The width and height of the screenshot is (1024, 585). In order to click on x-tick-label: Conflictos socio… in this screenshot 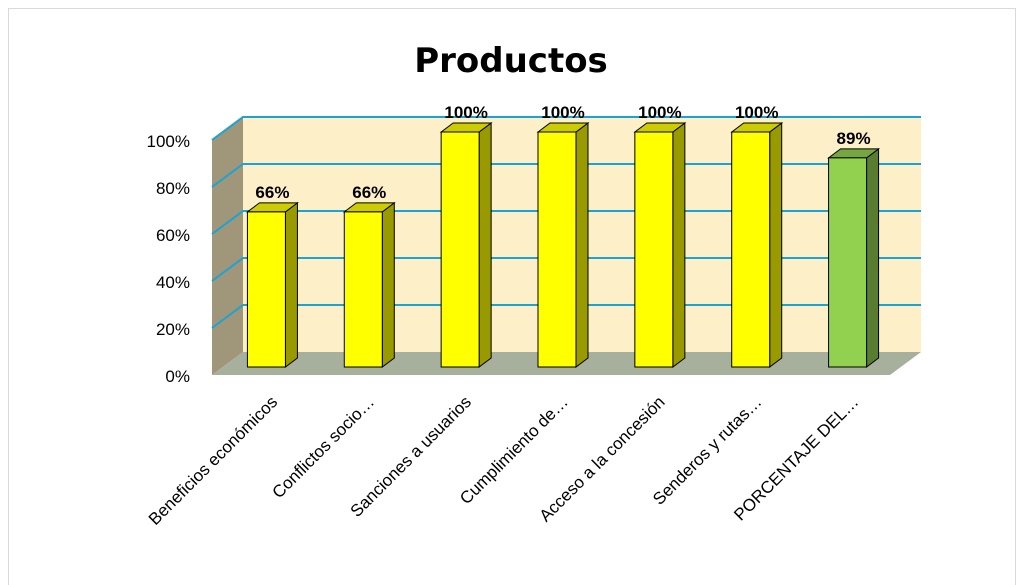, I will do `click(323, 447)`.